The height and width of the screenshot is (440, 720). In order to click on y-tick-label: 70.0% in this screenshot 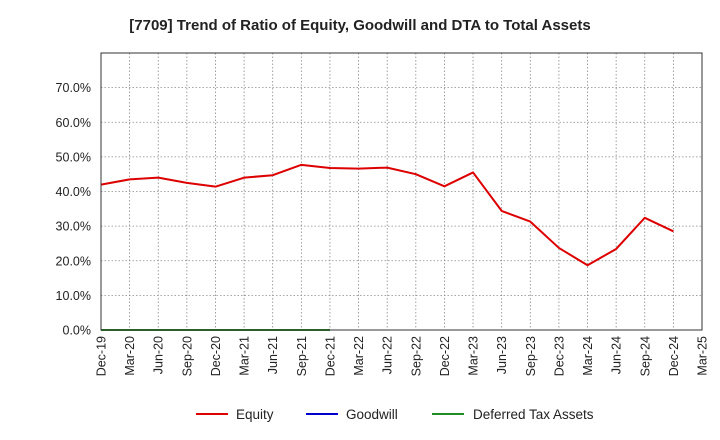, I will do `click(73, 88)`.